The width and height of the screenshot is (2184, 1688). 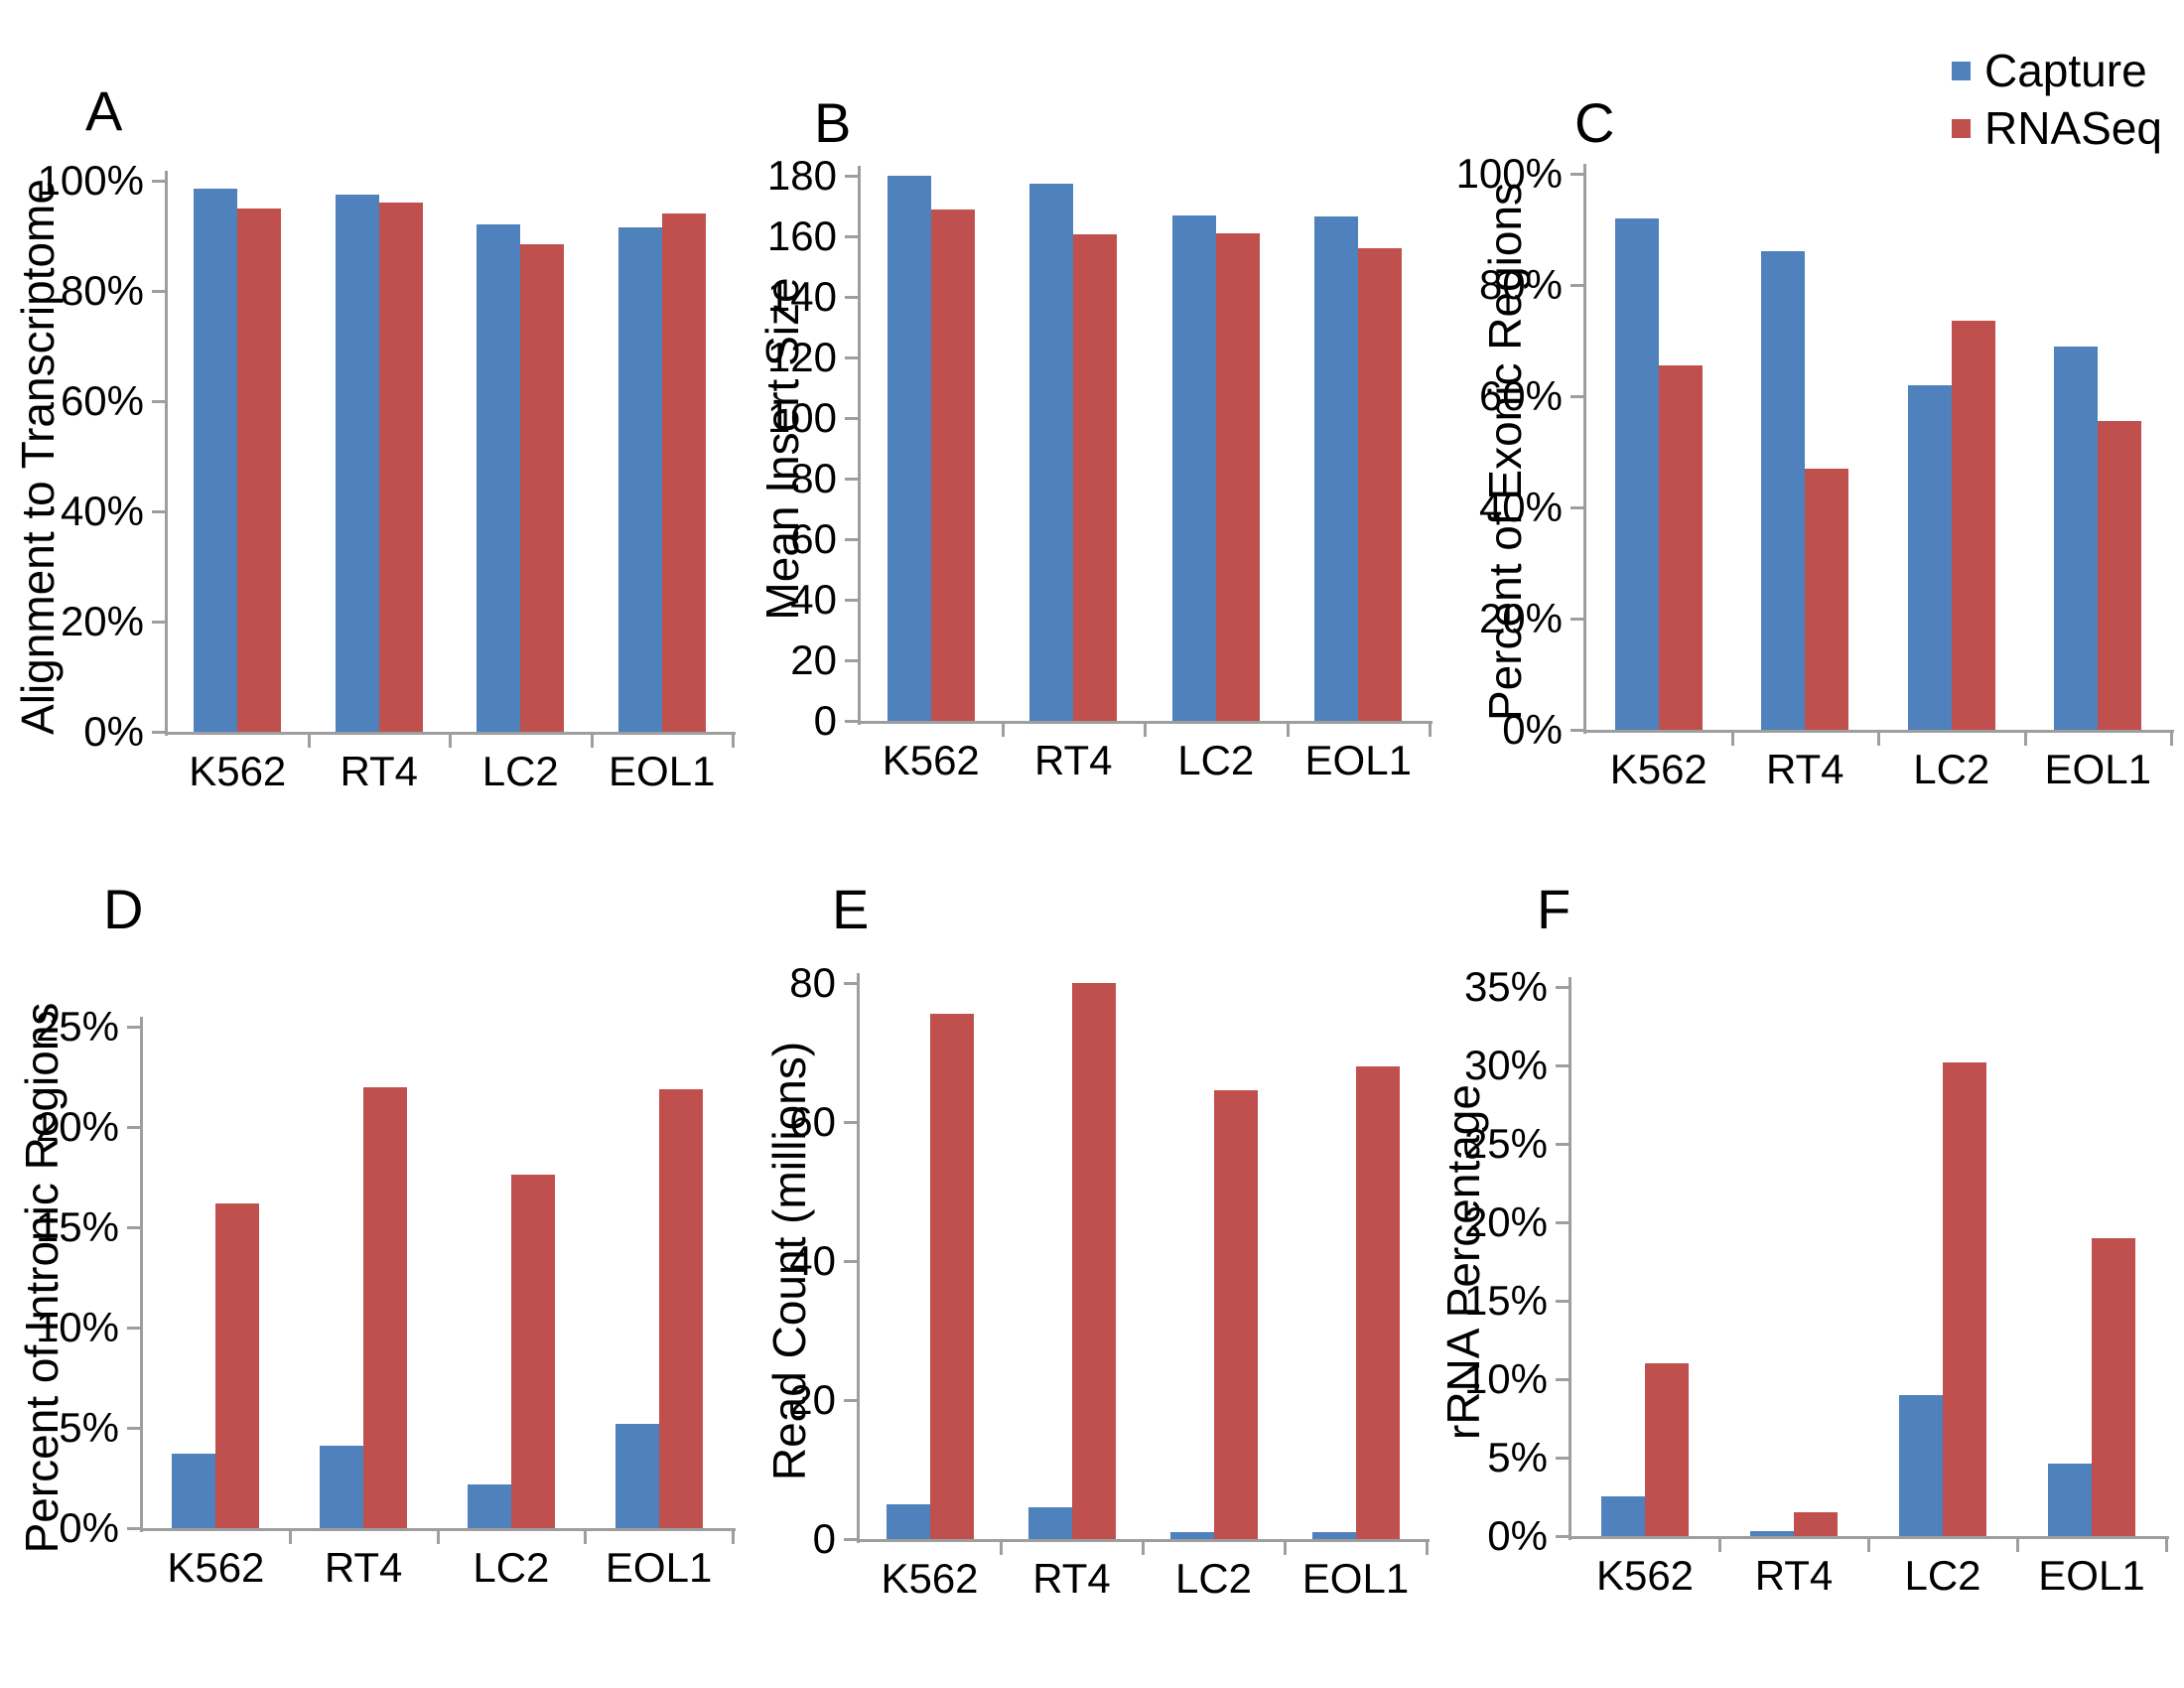 I want to click on y-tick-label-f: 35%, so click(x=1505, y=986).